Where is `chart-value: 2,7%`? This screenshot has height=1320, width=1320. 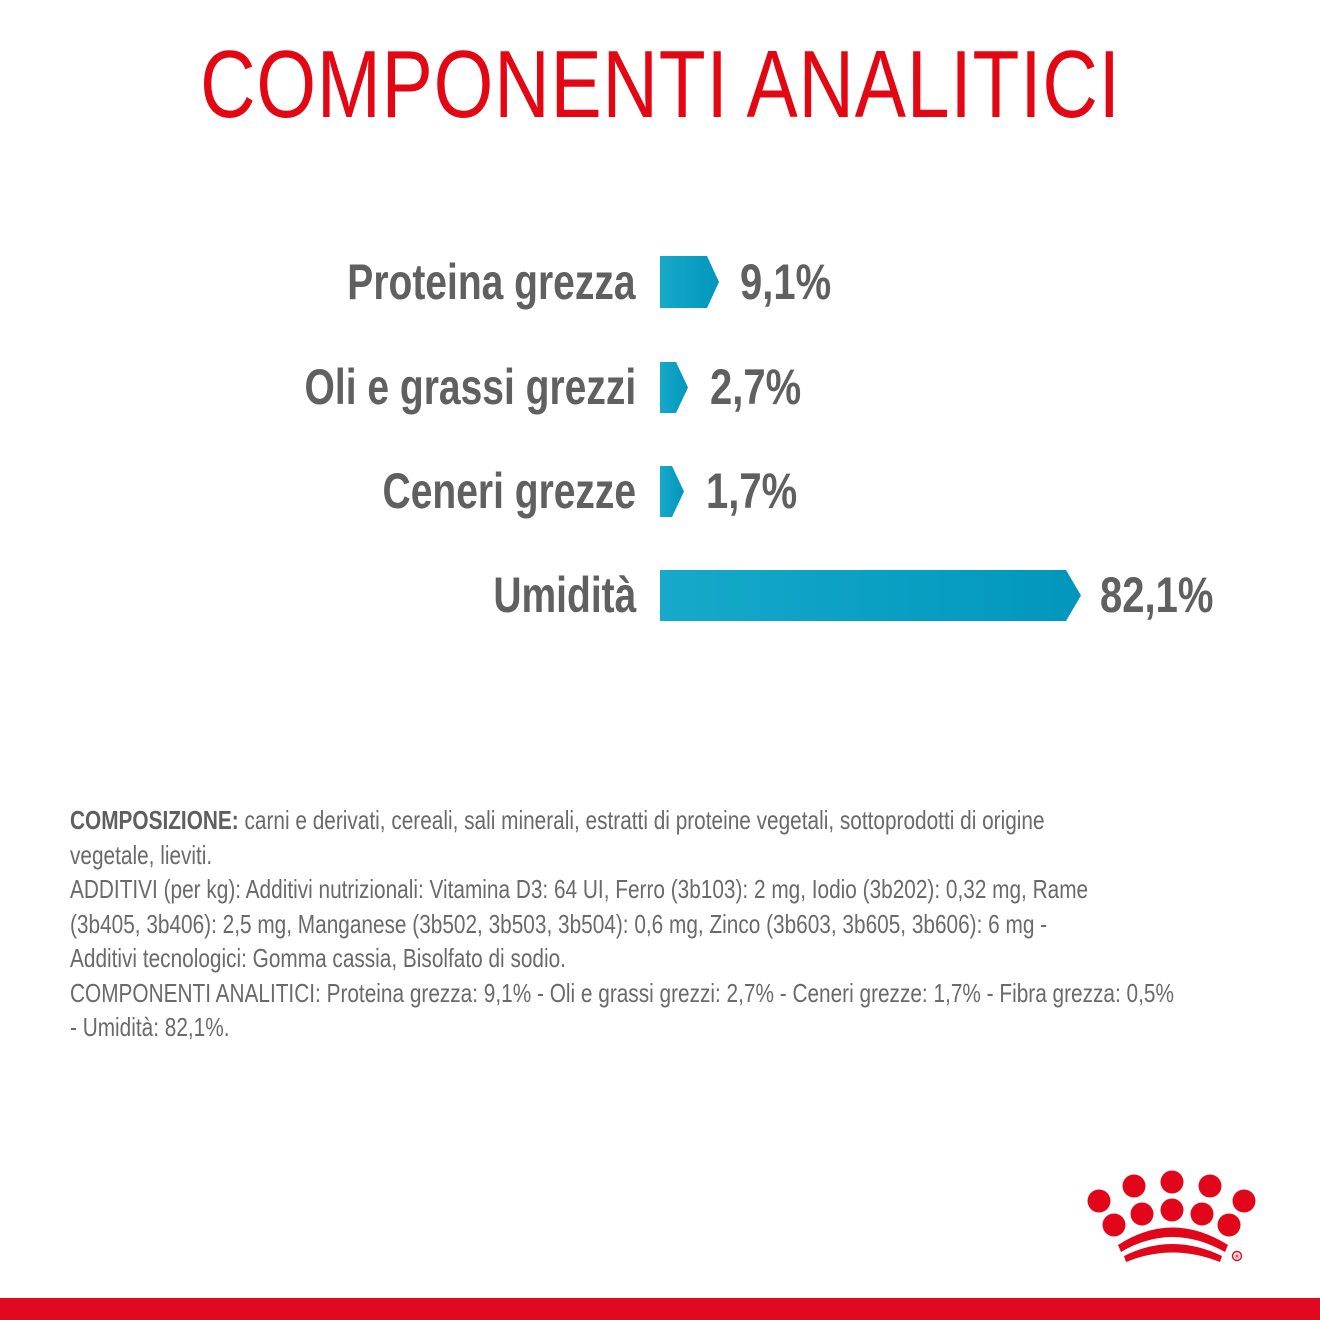 chart-value: 2,7% is located at coordinates (756, 387).